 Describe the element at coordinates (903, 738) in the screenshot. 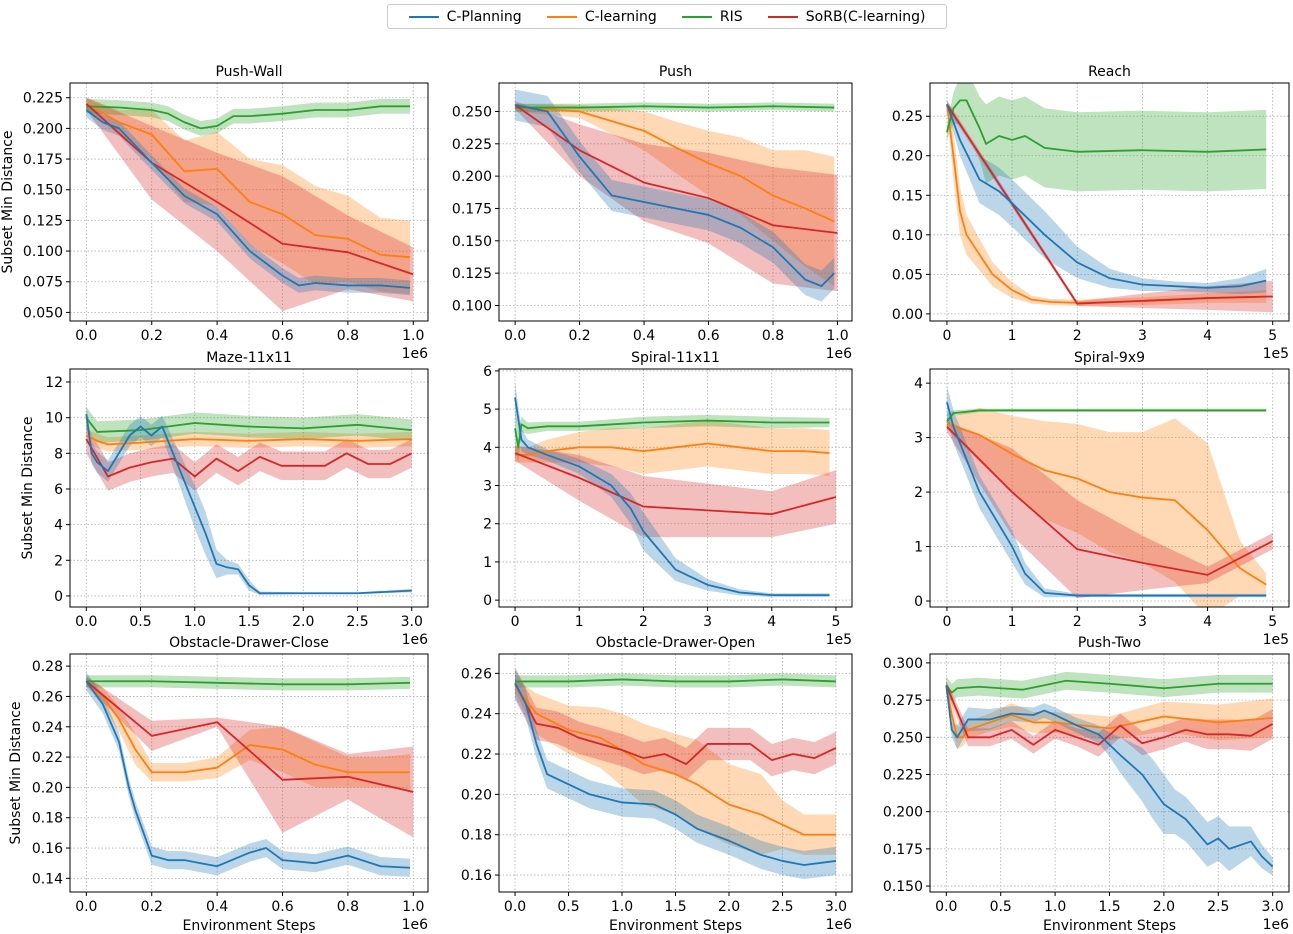

I see `y-tick-label: 0.250` at that location.